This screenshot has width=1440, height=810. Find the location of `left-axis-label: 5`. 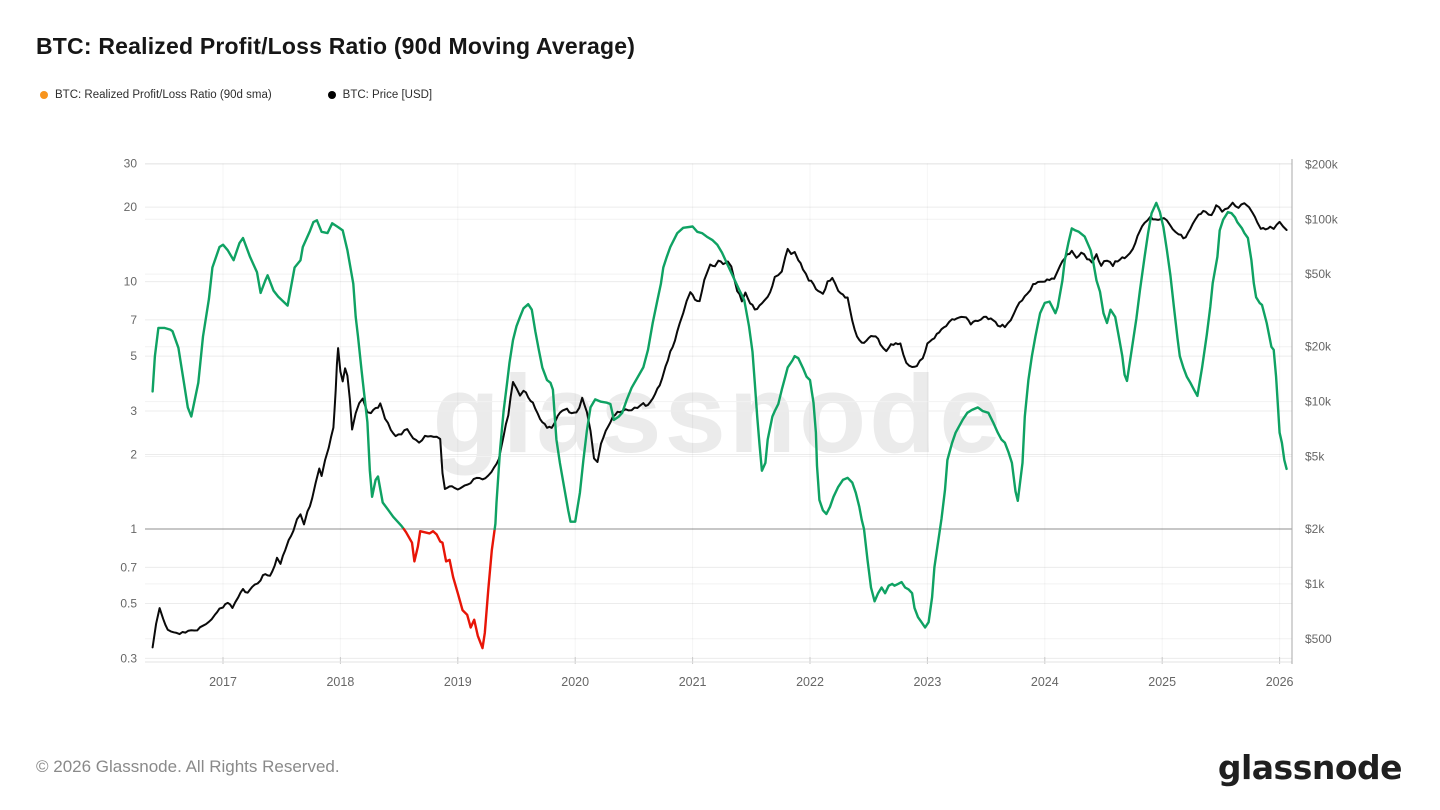

left-axis-label: 5 is located at coordinates (133, 356).